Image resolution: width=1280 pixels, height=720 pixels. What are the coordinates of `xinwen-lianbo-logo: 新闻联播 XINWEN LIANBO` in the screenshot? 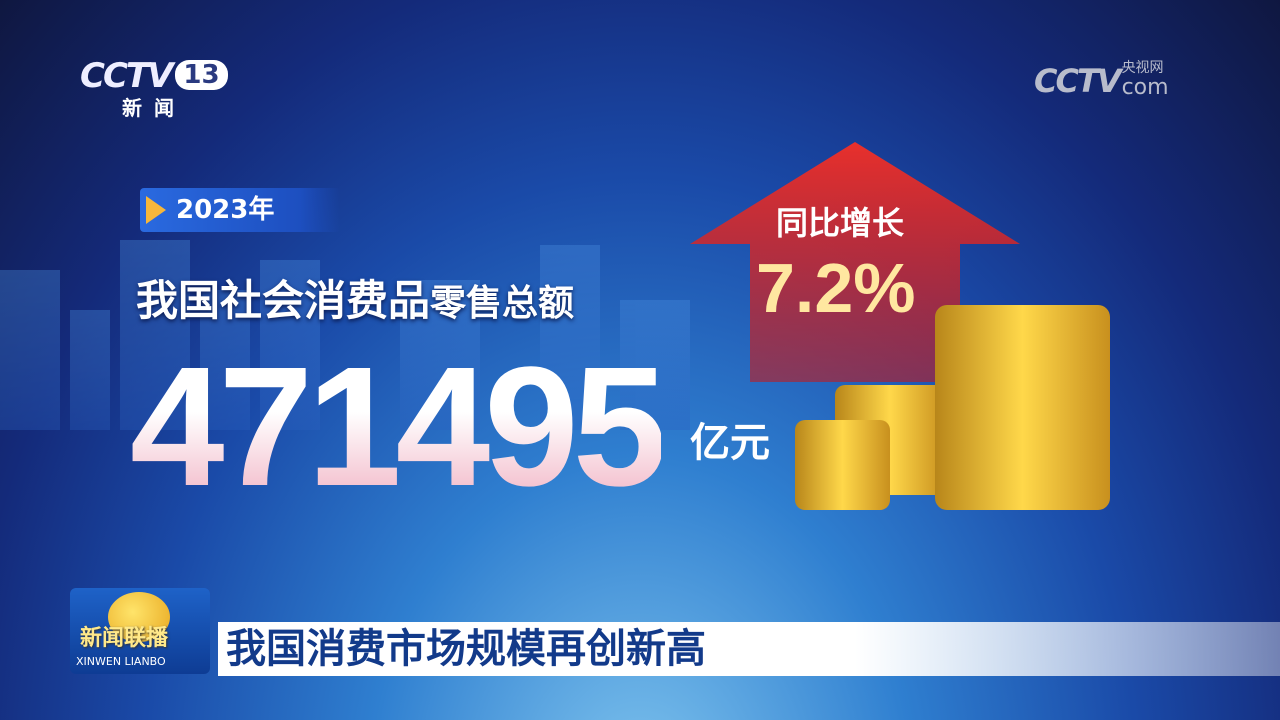 It's located at (140, 631).